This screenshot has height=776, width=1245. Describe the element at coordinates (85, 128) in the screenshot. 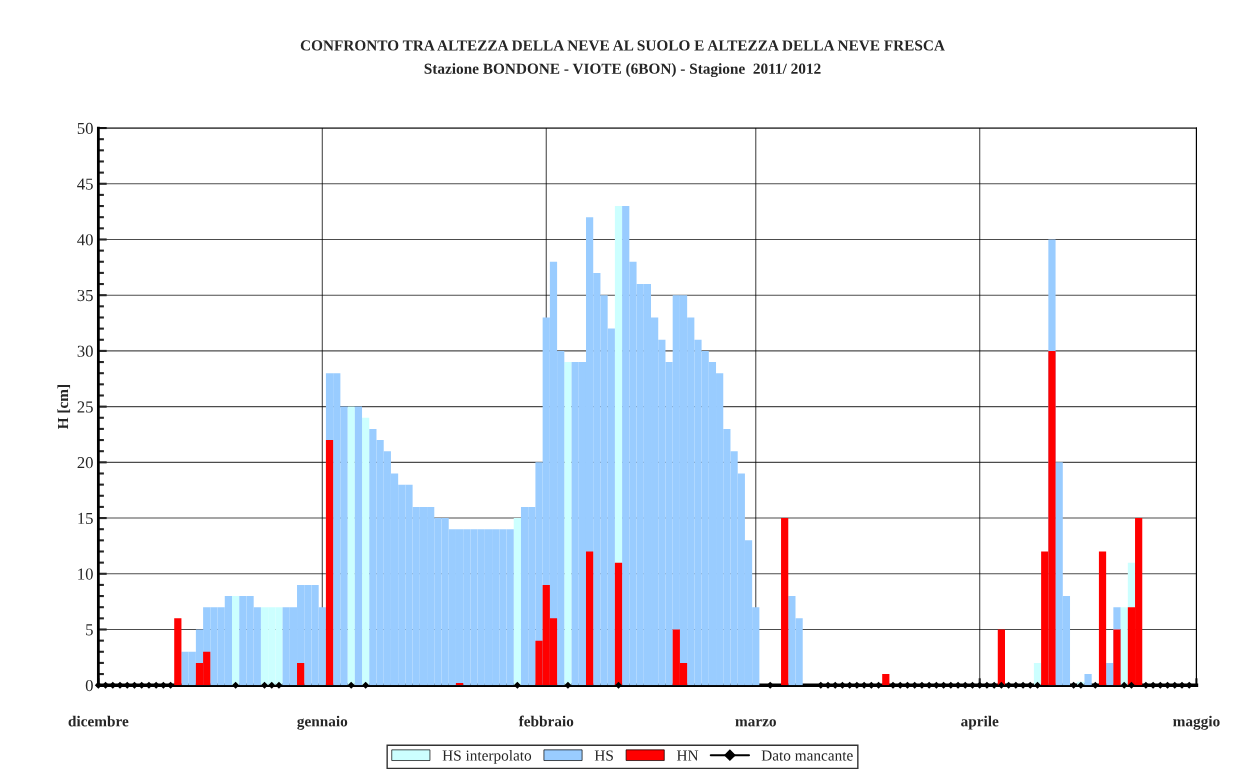

I see `y-tick-label: 50` at that location.